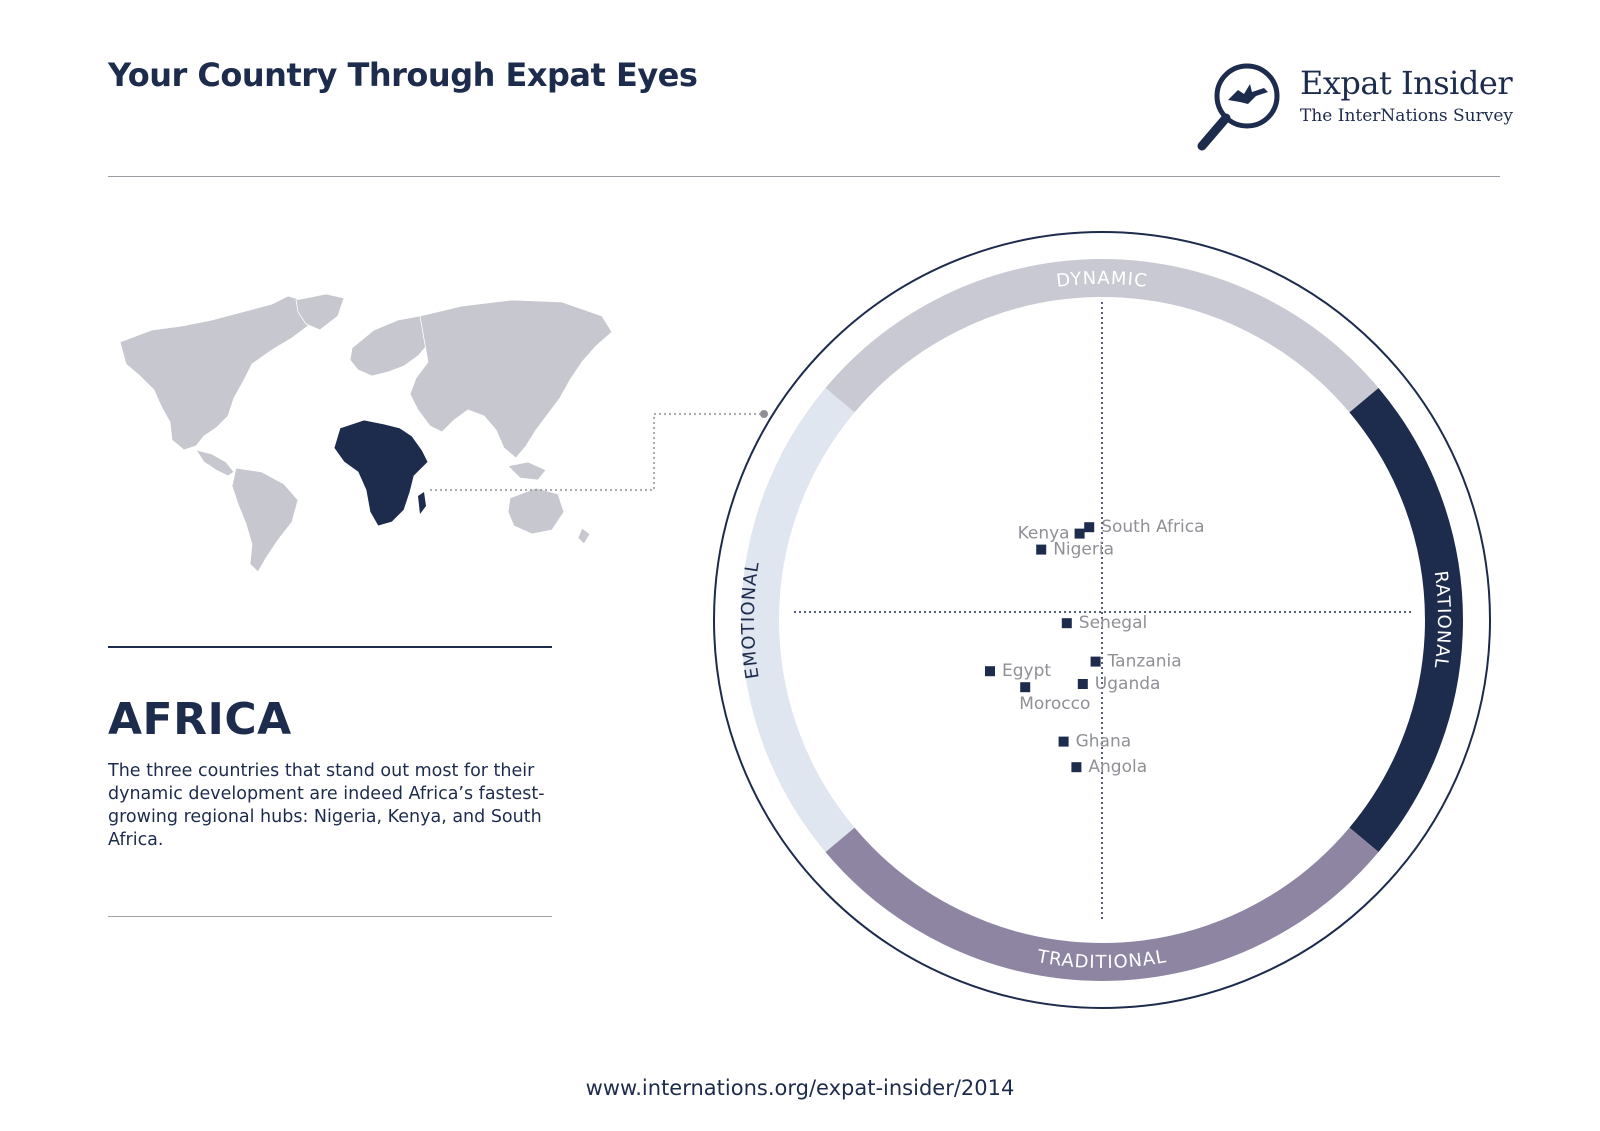 The height and width of the screenshot is (1131, 1600). What do you see at coordinates (1117, 767) in the screenshot?
I see `data-point-label: Angola` at bounding box center [1117, 767].